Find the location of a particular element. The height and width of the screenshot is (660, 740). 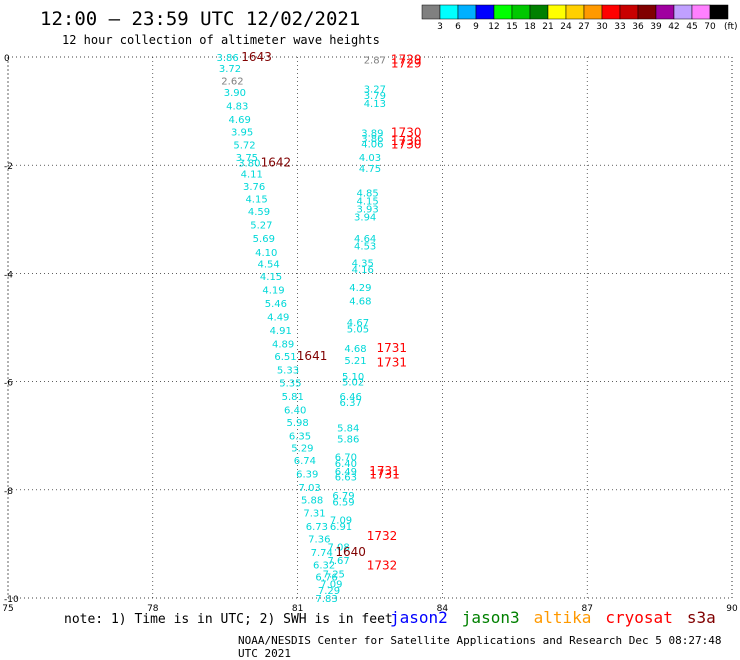

swh-point-label: 5.29 is located at coordinates (302, 449).